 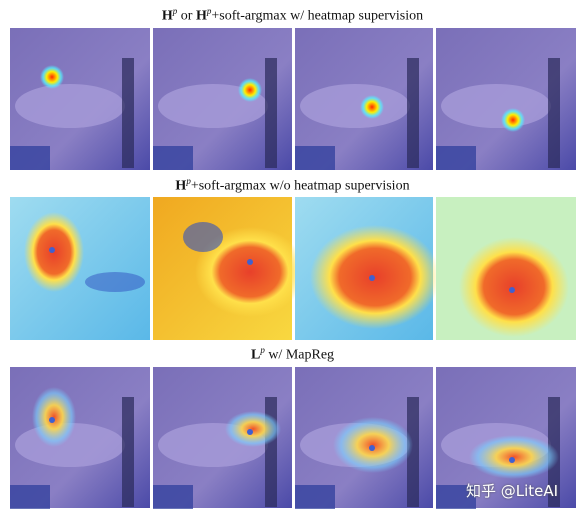 I want to click on row-title: Hp+soft-argmax w/o heatmap supervision, so click(x=292, y=185).